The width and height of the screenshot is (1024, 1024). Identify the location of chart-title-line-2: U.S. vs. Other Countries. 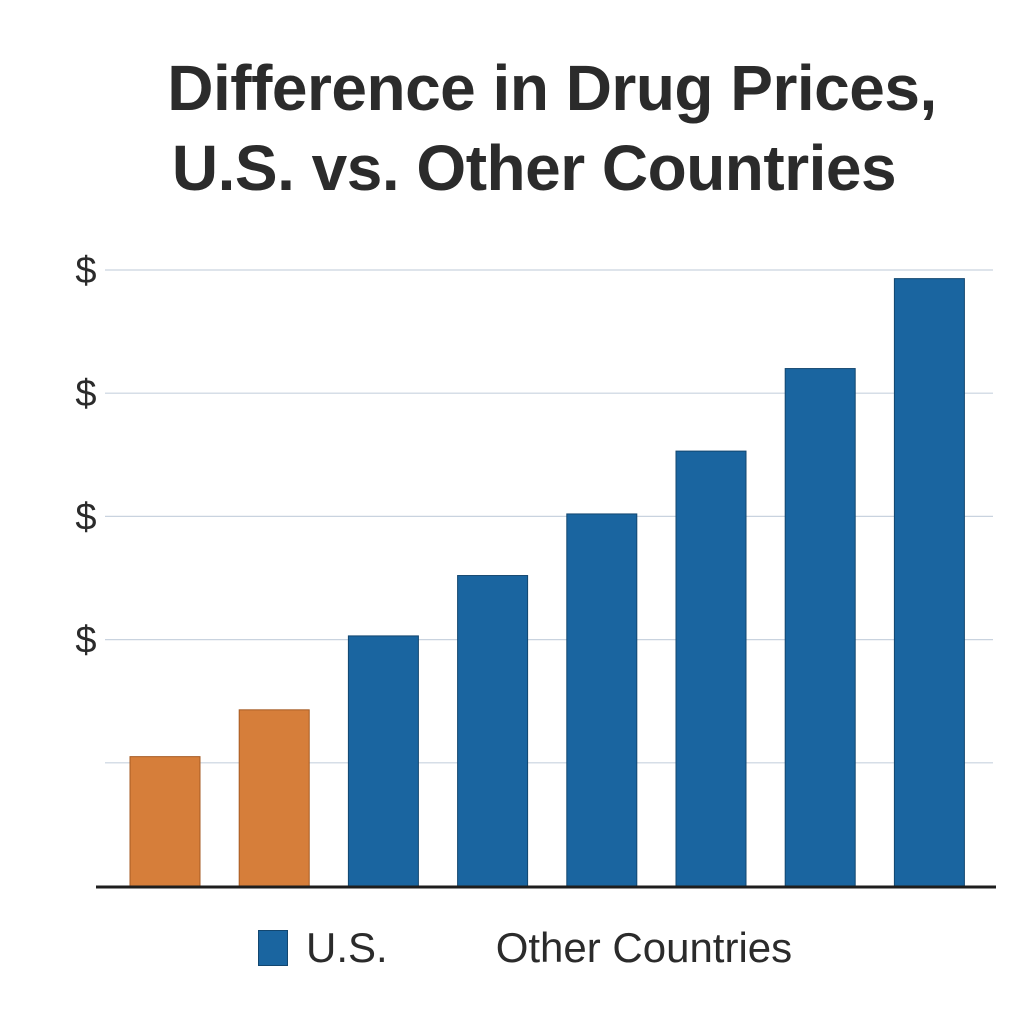
(534, 168).